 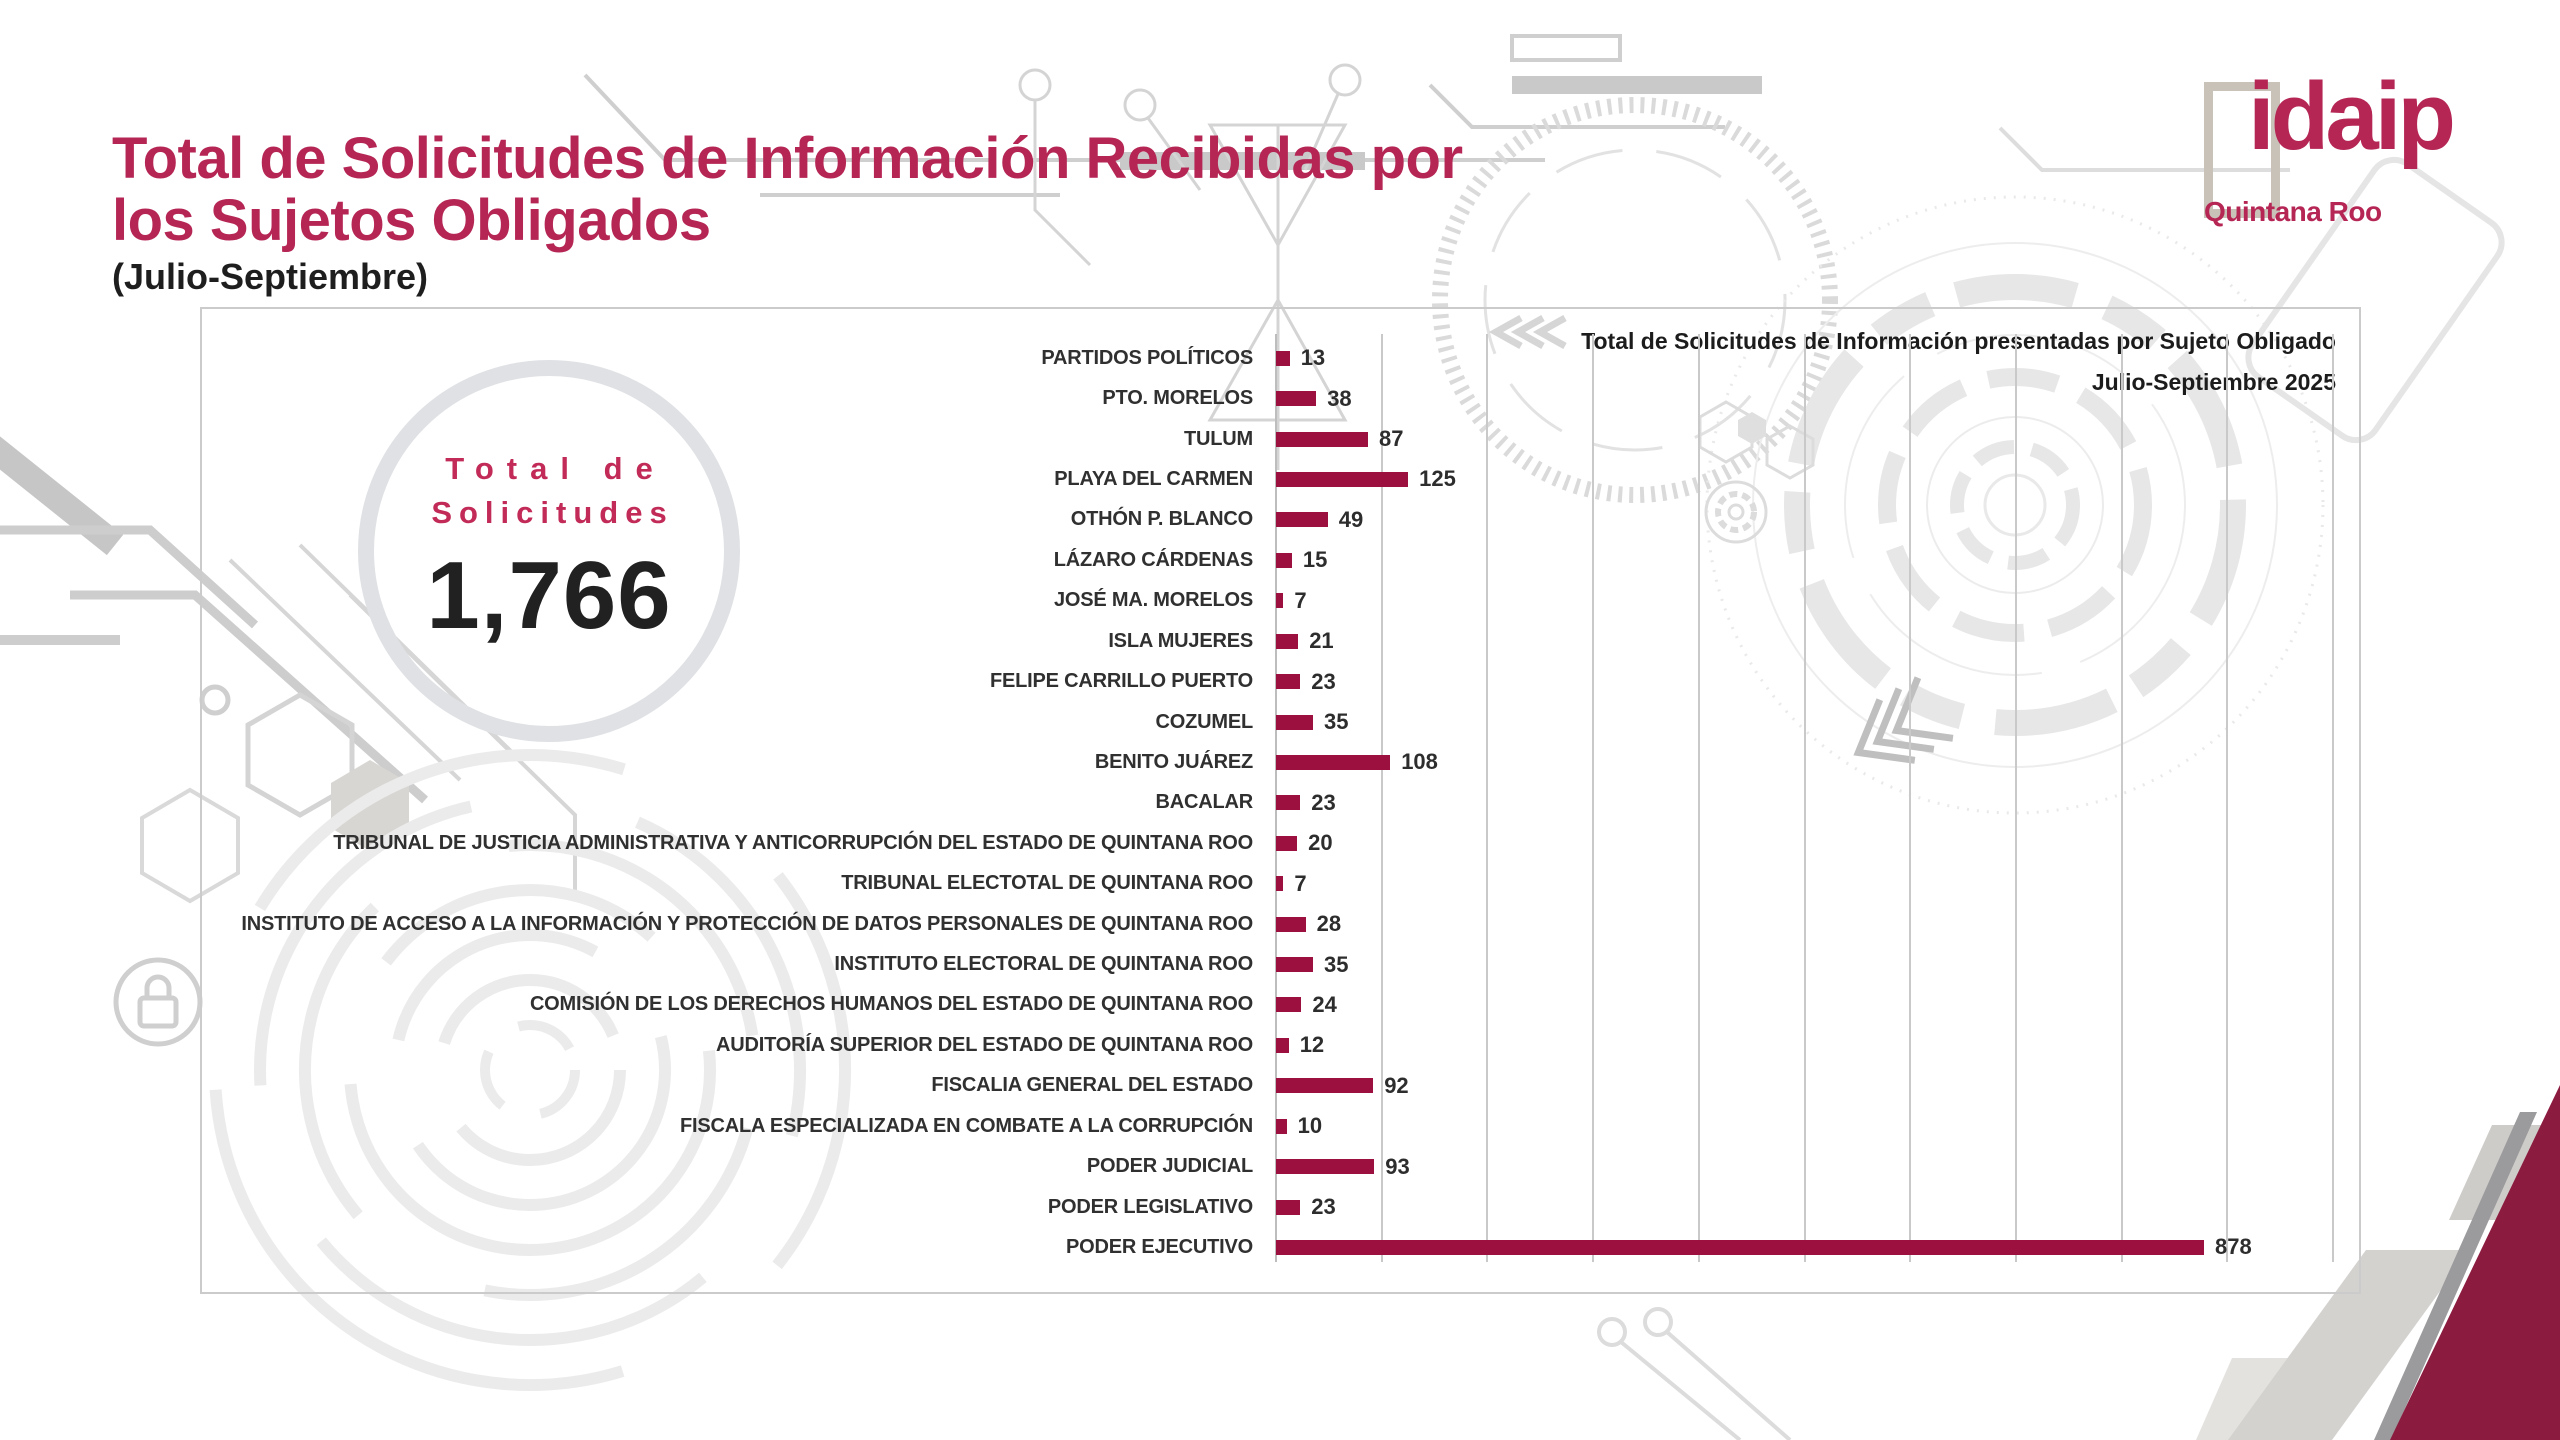 I want to click on logo-frame-icon, so click(x=2242, y=150).